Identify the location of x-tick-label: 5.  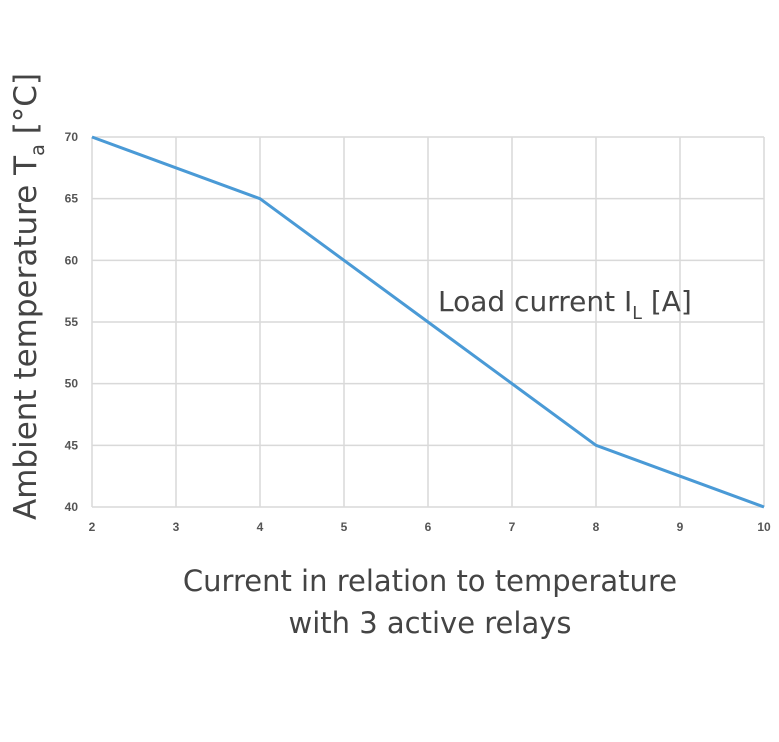
(344, 527).